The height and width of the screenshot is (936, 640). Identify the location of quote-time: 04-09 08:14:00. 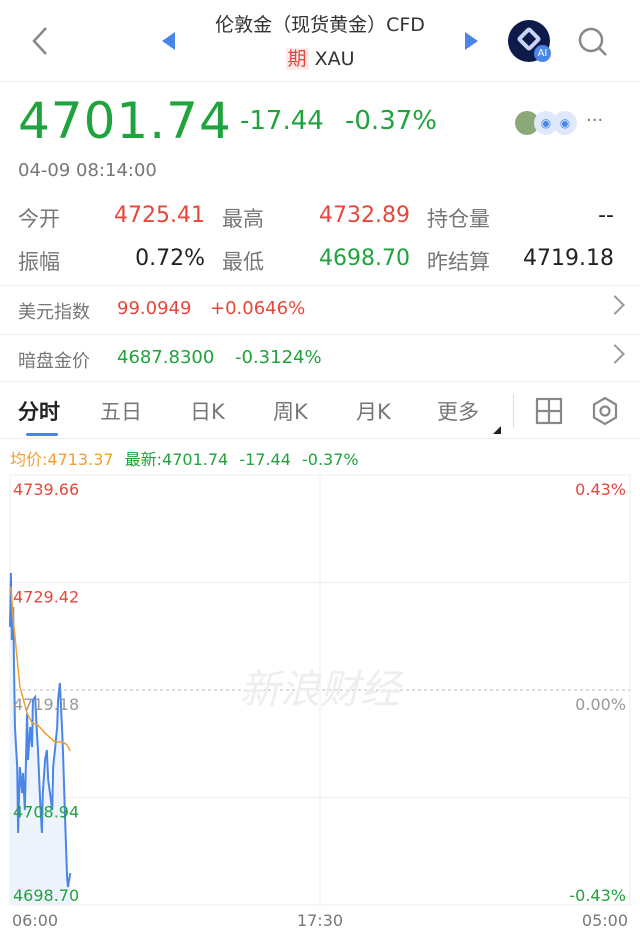
(87, 170).